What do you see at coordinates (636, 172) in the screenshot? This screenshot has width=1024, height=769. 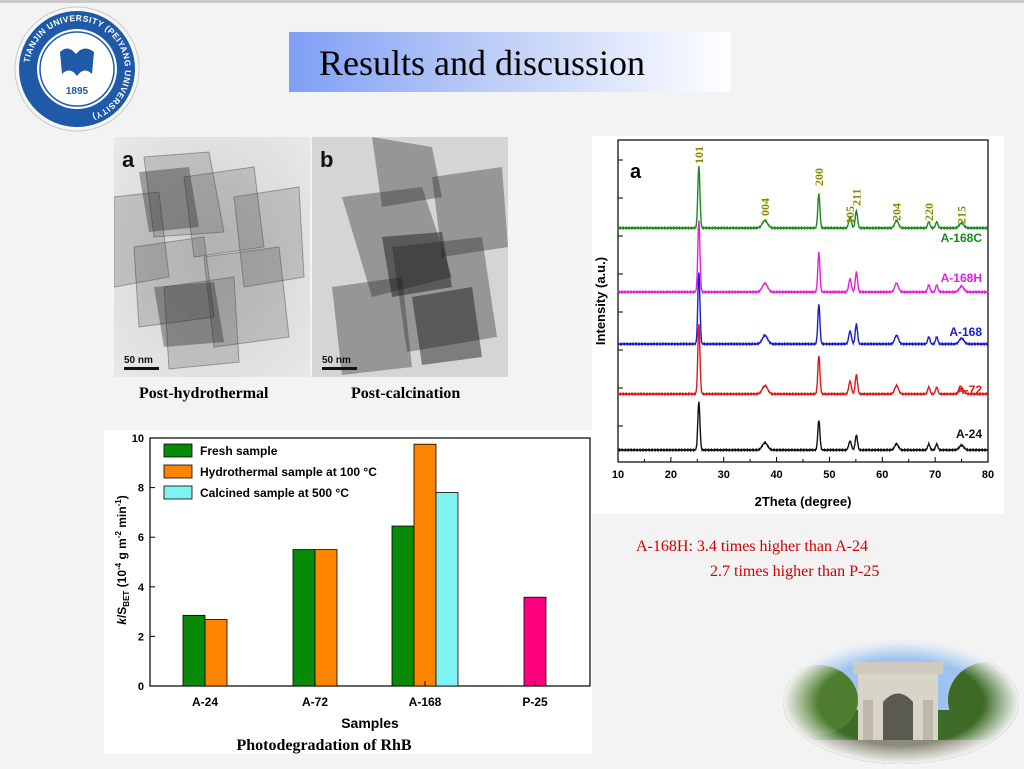 I see `xrd-panel-label: a` at bounding box center [636, 172].